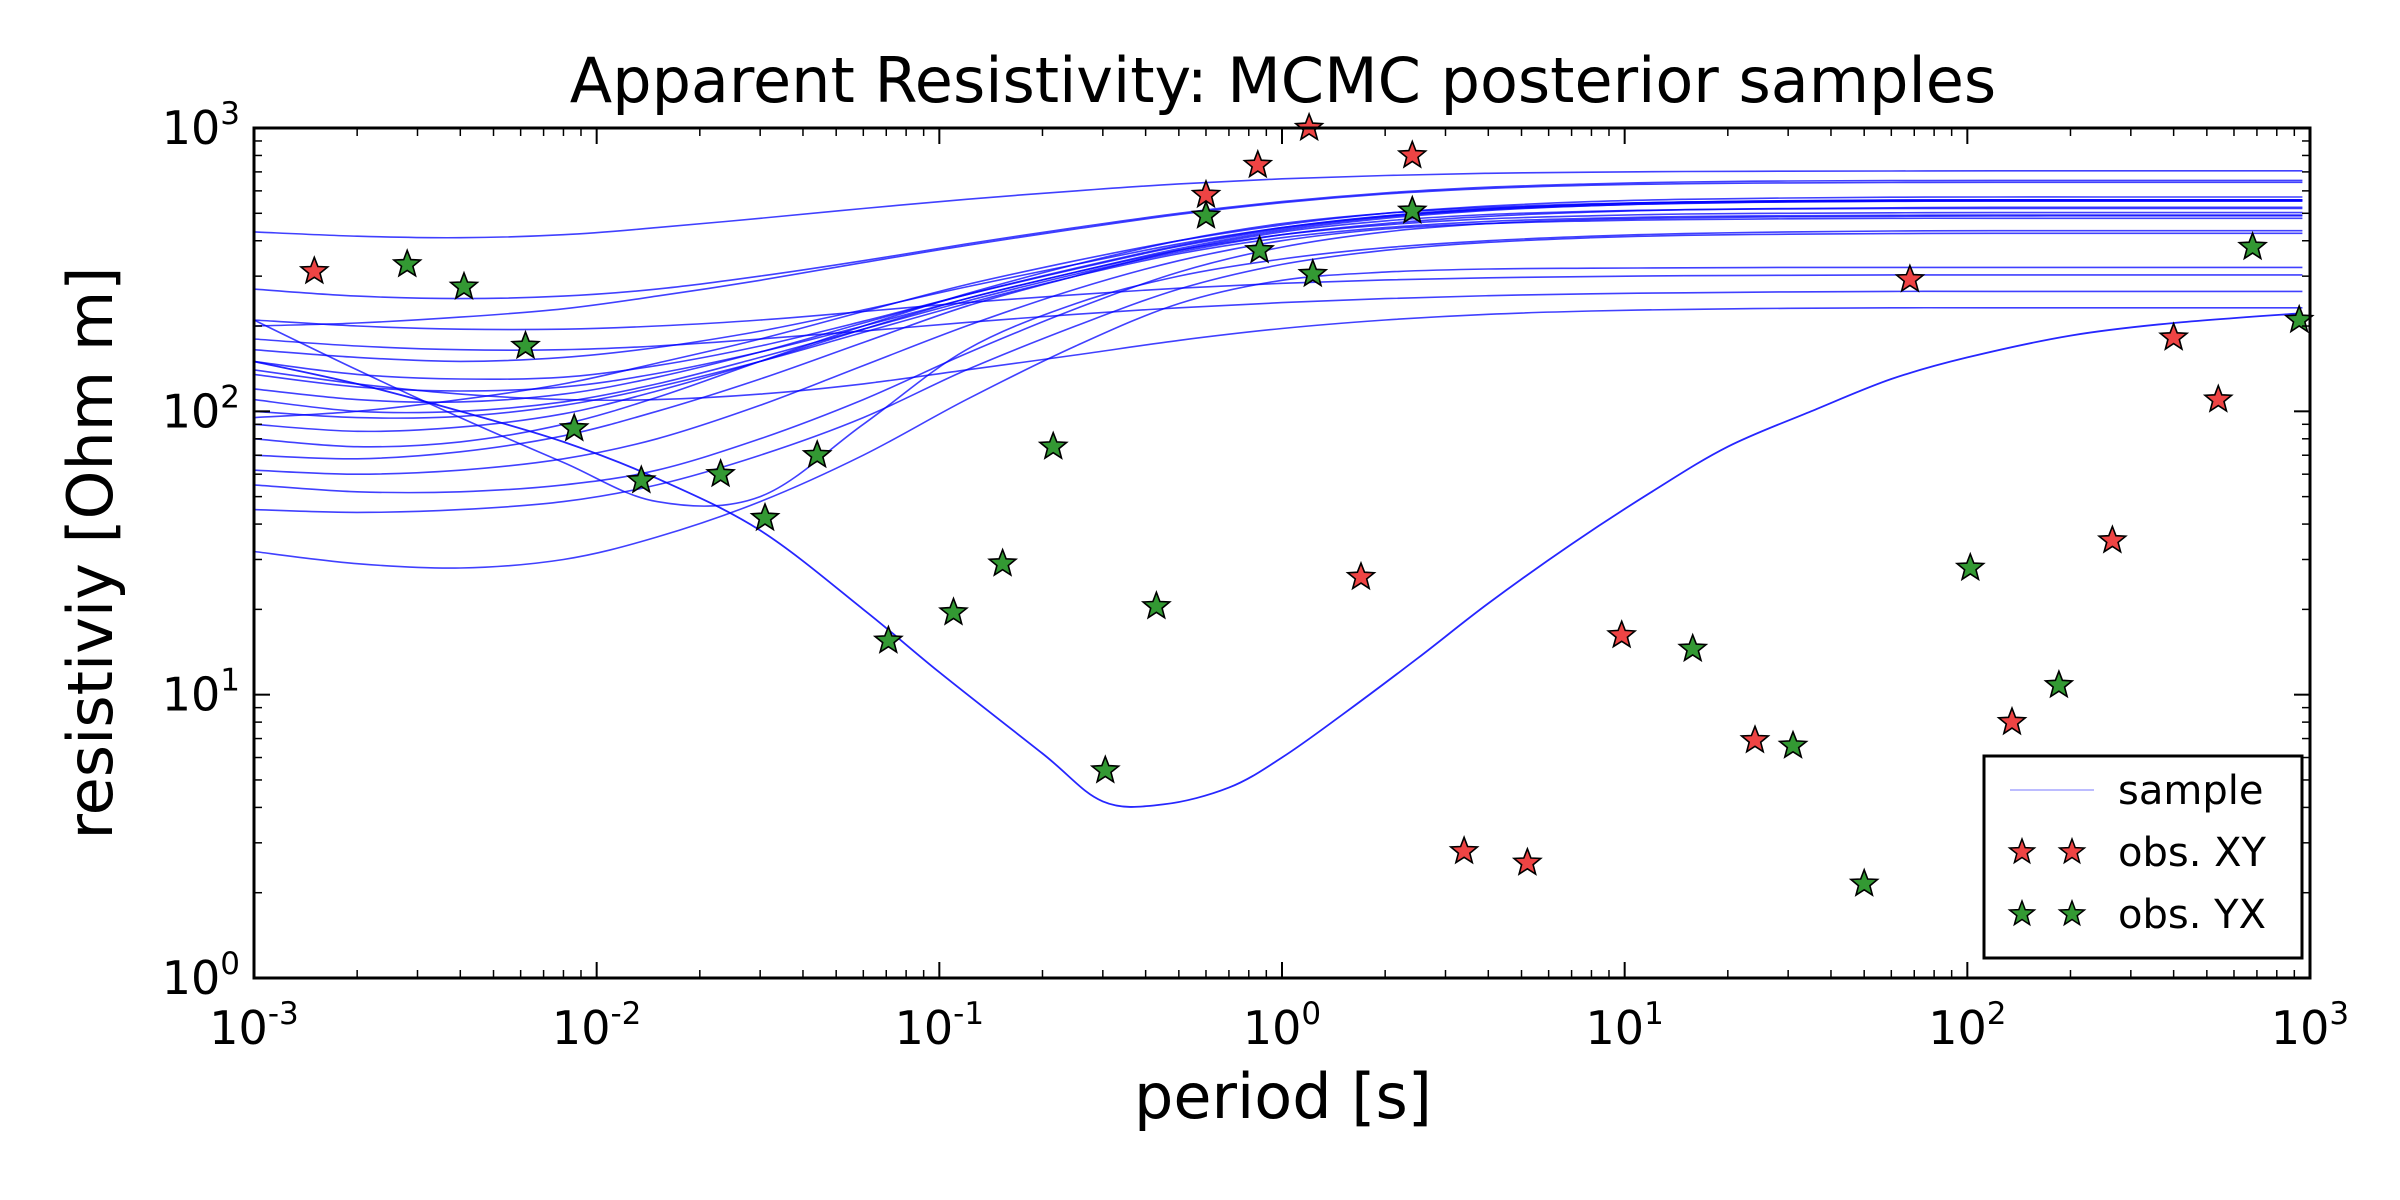  I want to click on x-axis-label: period [s], so click(1283, 1096).